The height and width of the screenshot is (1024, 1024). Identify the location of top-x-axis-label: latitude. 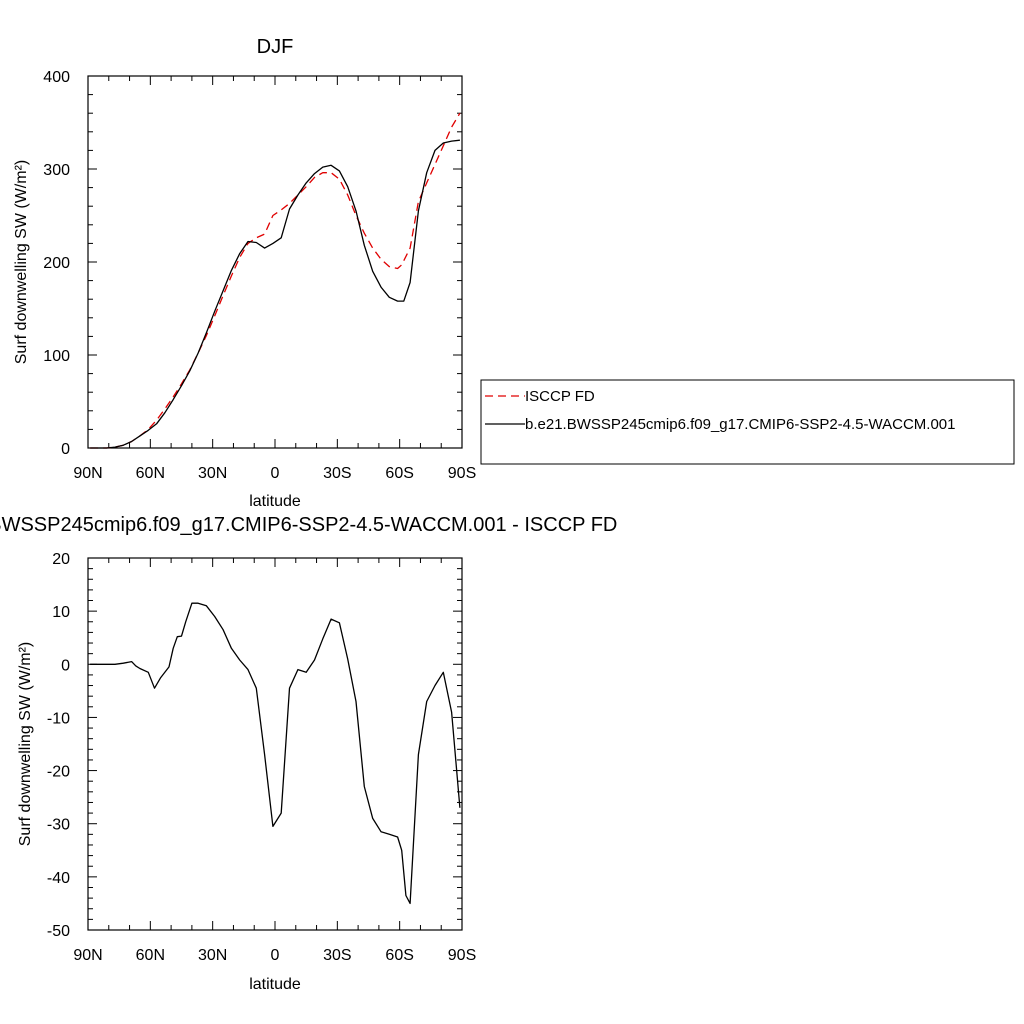
(275, 501).